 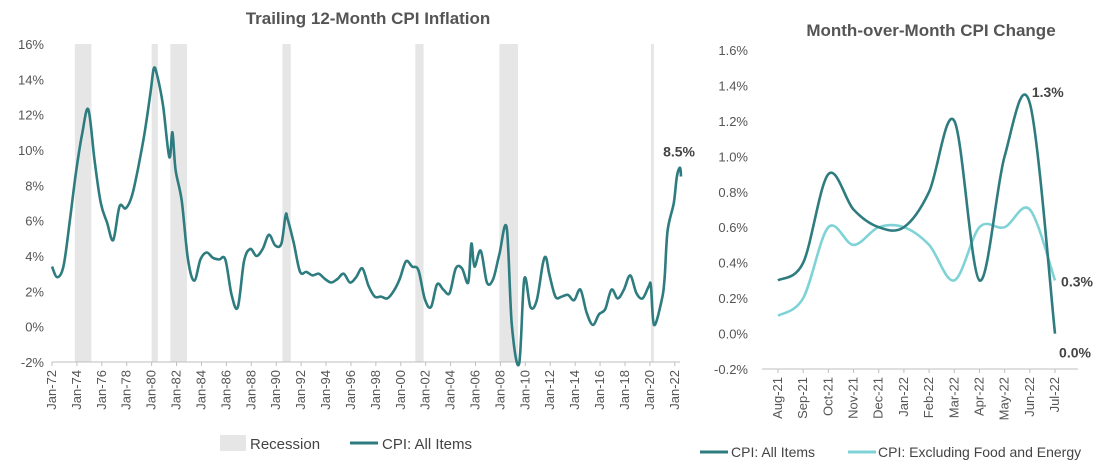 What do you see at coordinates (1048, 92) in the screenshot?
I see `data-label: 1.3%` at bounding box center [1048, 92].